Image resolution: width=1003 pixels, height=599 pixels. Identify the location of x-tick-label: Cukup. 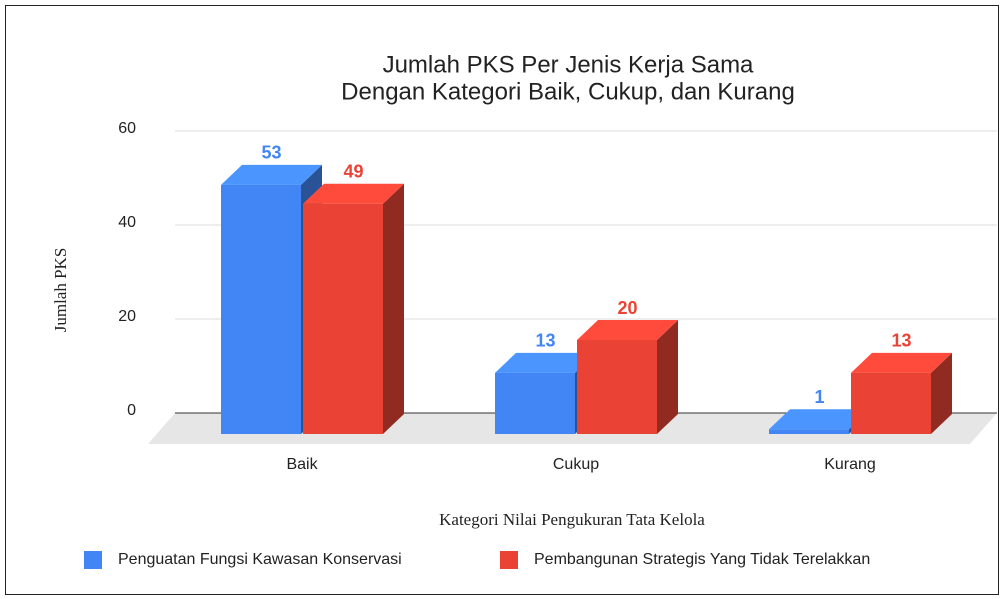
(576, 464).